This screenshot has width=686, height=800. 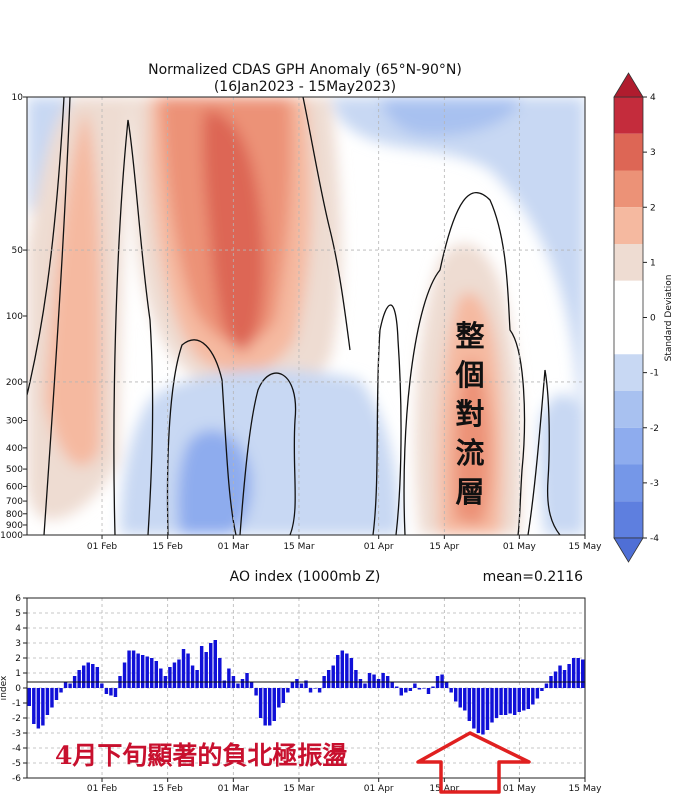 I want to click on x-tick-label: 15 May, so click(x=586, y=547).